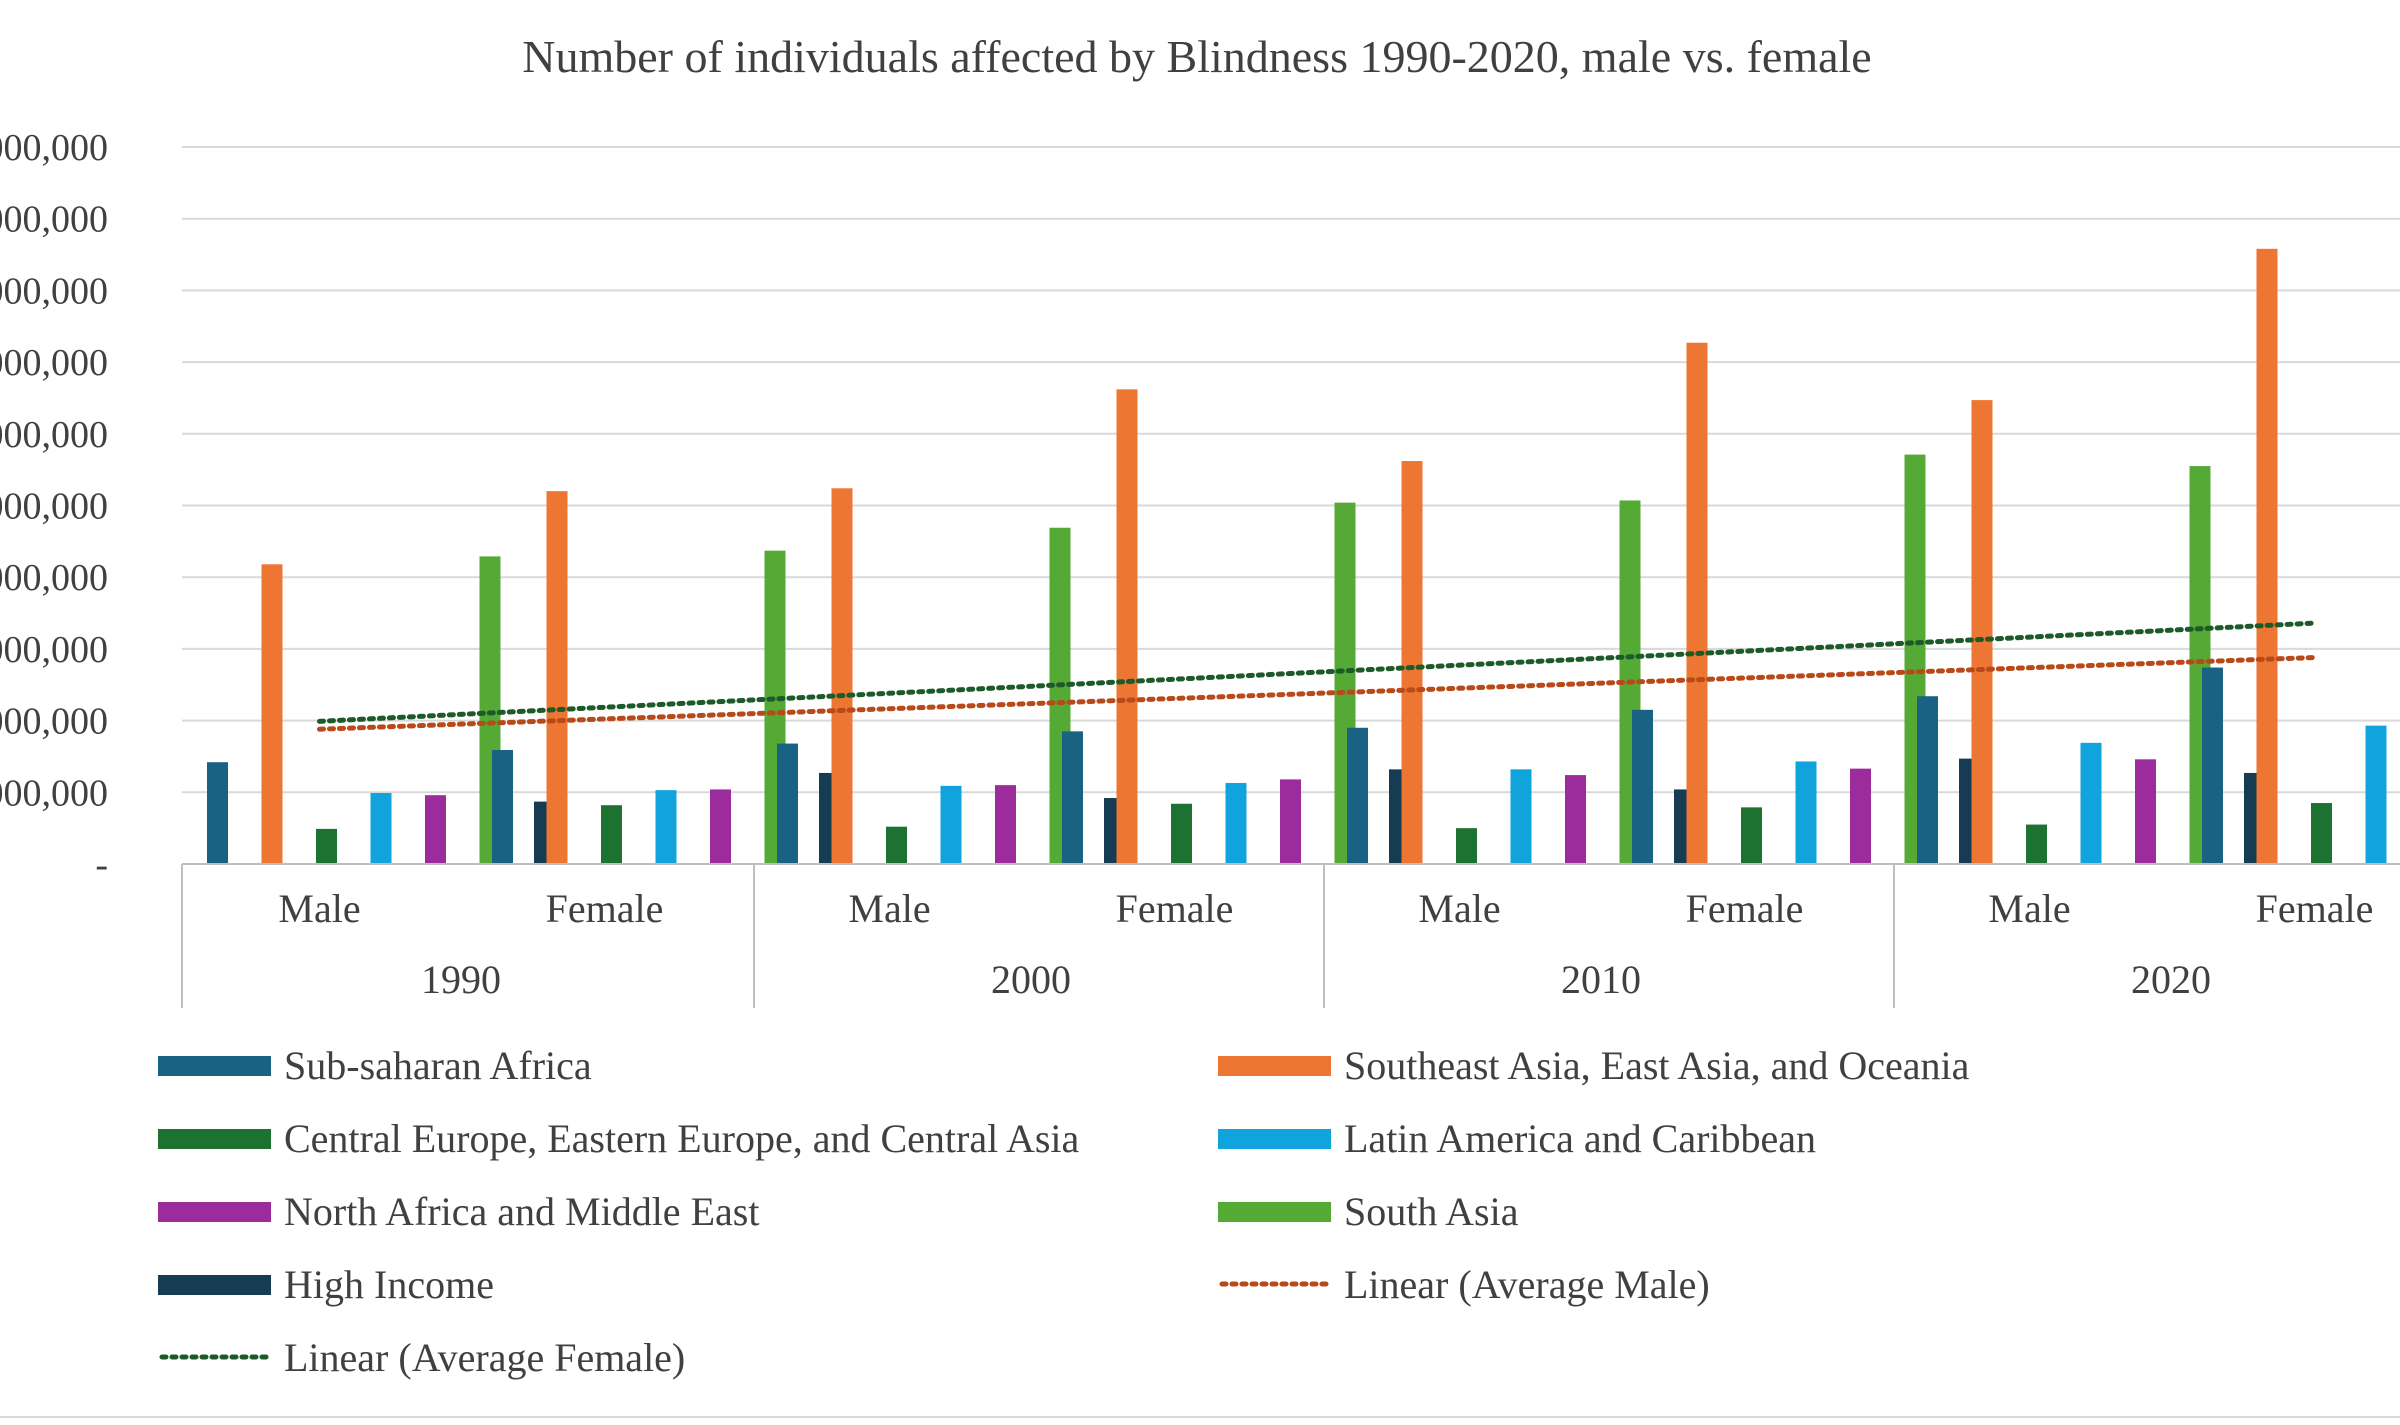  What do you see at coordinates (54, 148) in the screenshot?
I see `y-tick-label: 10,000,000` at bounding box center [54, 148].